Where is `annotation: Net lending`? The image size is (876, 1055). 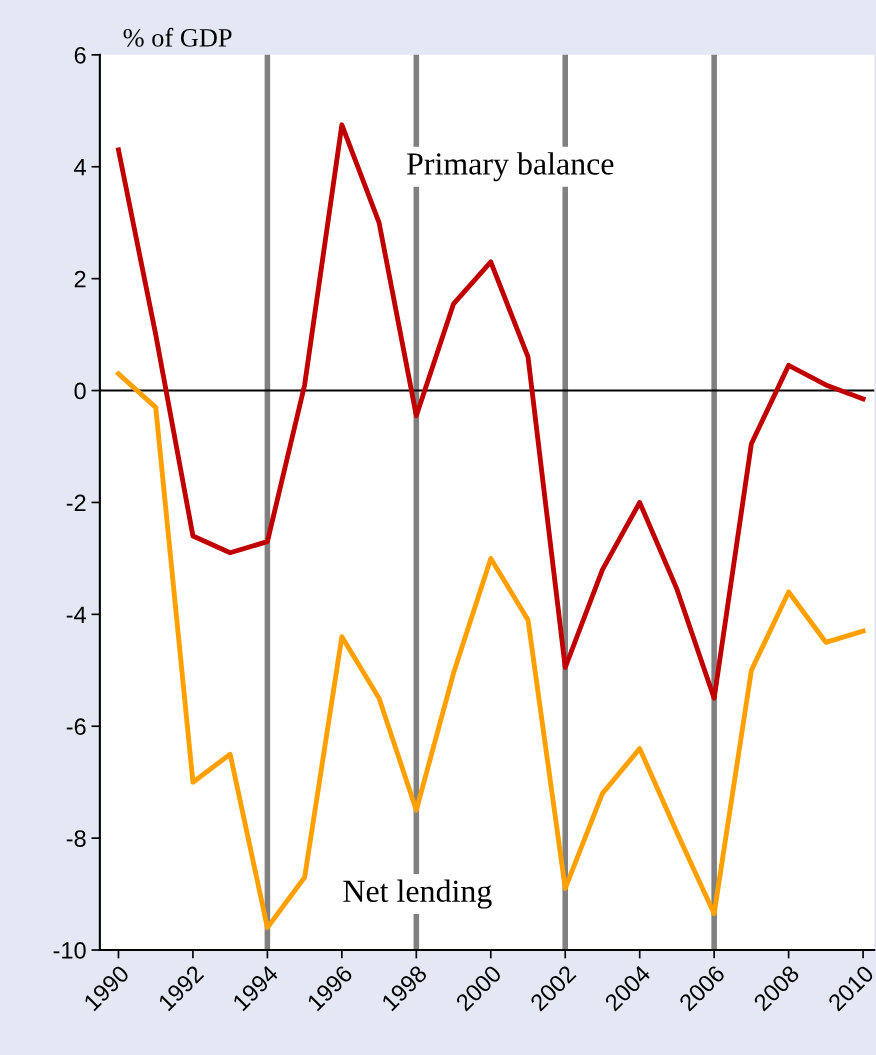 annotation: Net lending is located at coordinates (417, 894).